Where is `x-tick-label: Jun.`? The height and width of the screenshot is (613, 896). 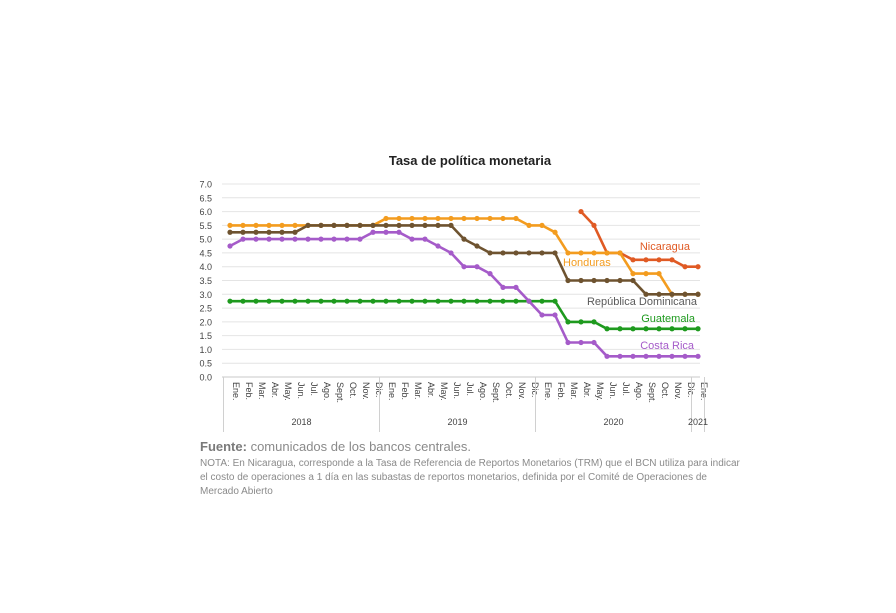 x-tick-label: Jun. is located at coordinates (457, 390).